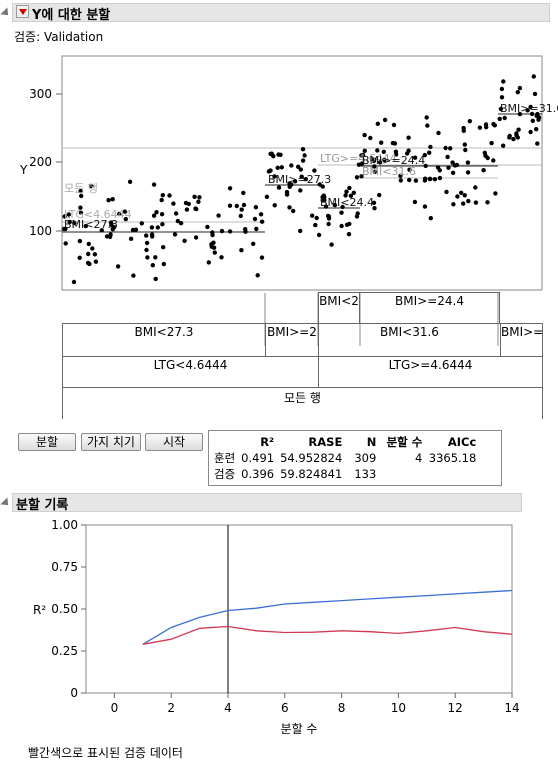 The image size is (558, 761). What do you see at coordinates (292, 340) in the screenshot?
I see `tree-node: BMI>=2` at bounding box center [292, 340].